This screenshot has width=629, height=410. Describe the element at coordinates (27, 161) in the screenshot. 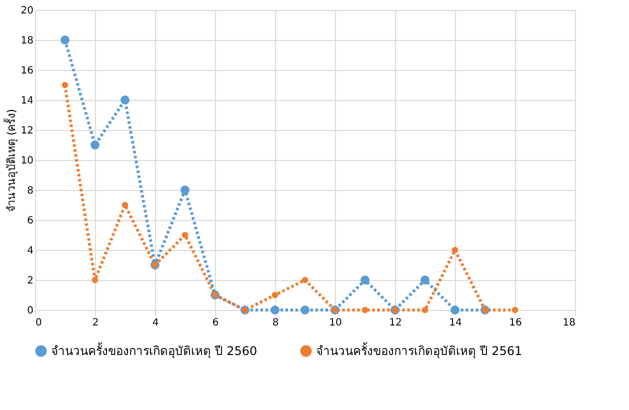

I see `y-tick-label: 10` at that location.